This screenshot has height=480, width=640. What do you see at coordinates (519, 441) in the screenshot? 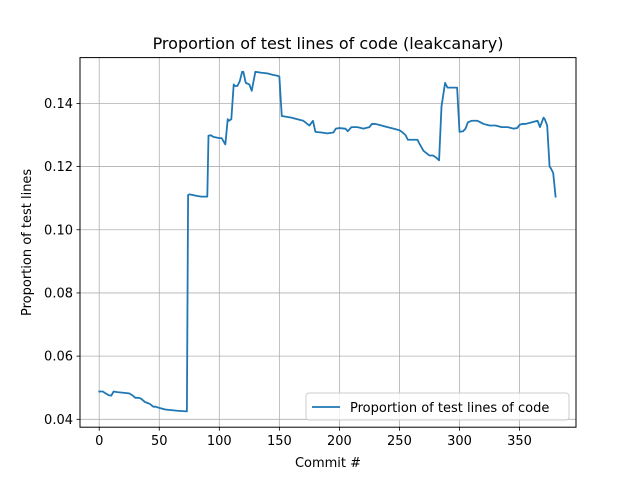
I see `x-tick-label: 350` at bounding box center [519, 441].